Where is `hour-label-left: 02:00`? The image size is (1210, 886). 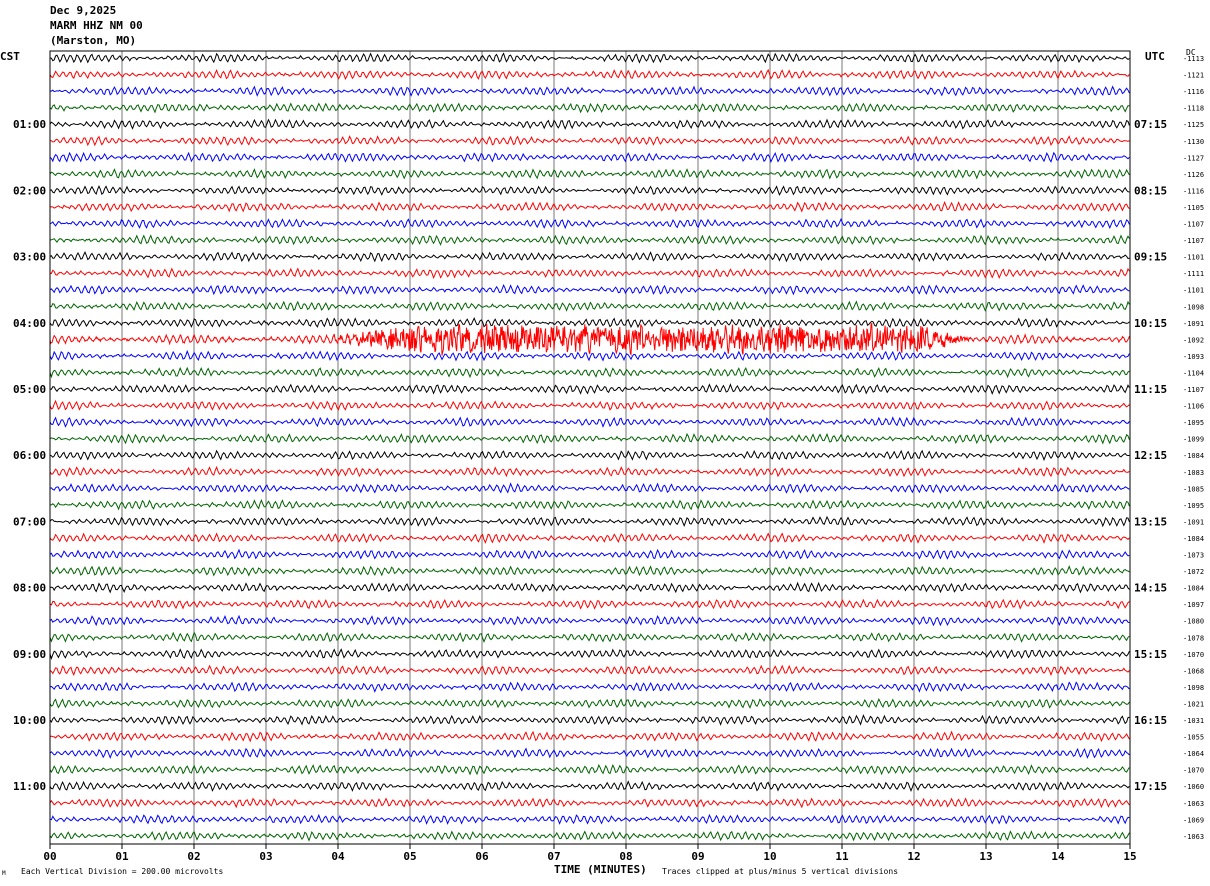 hour-label-left: 02:00 is located at coordinates (29, 190).